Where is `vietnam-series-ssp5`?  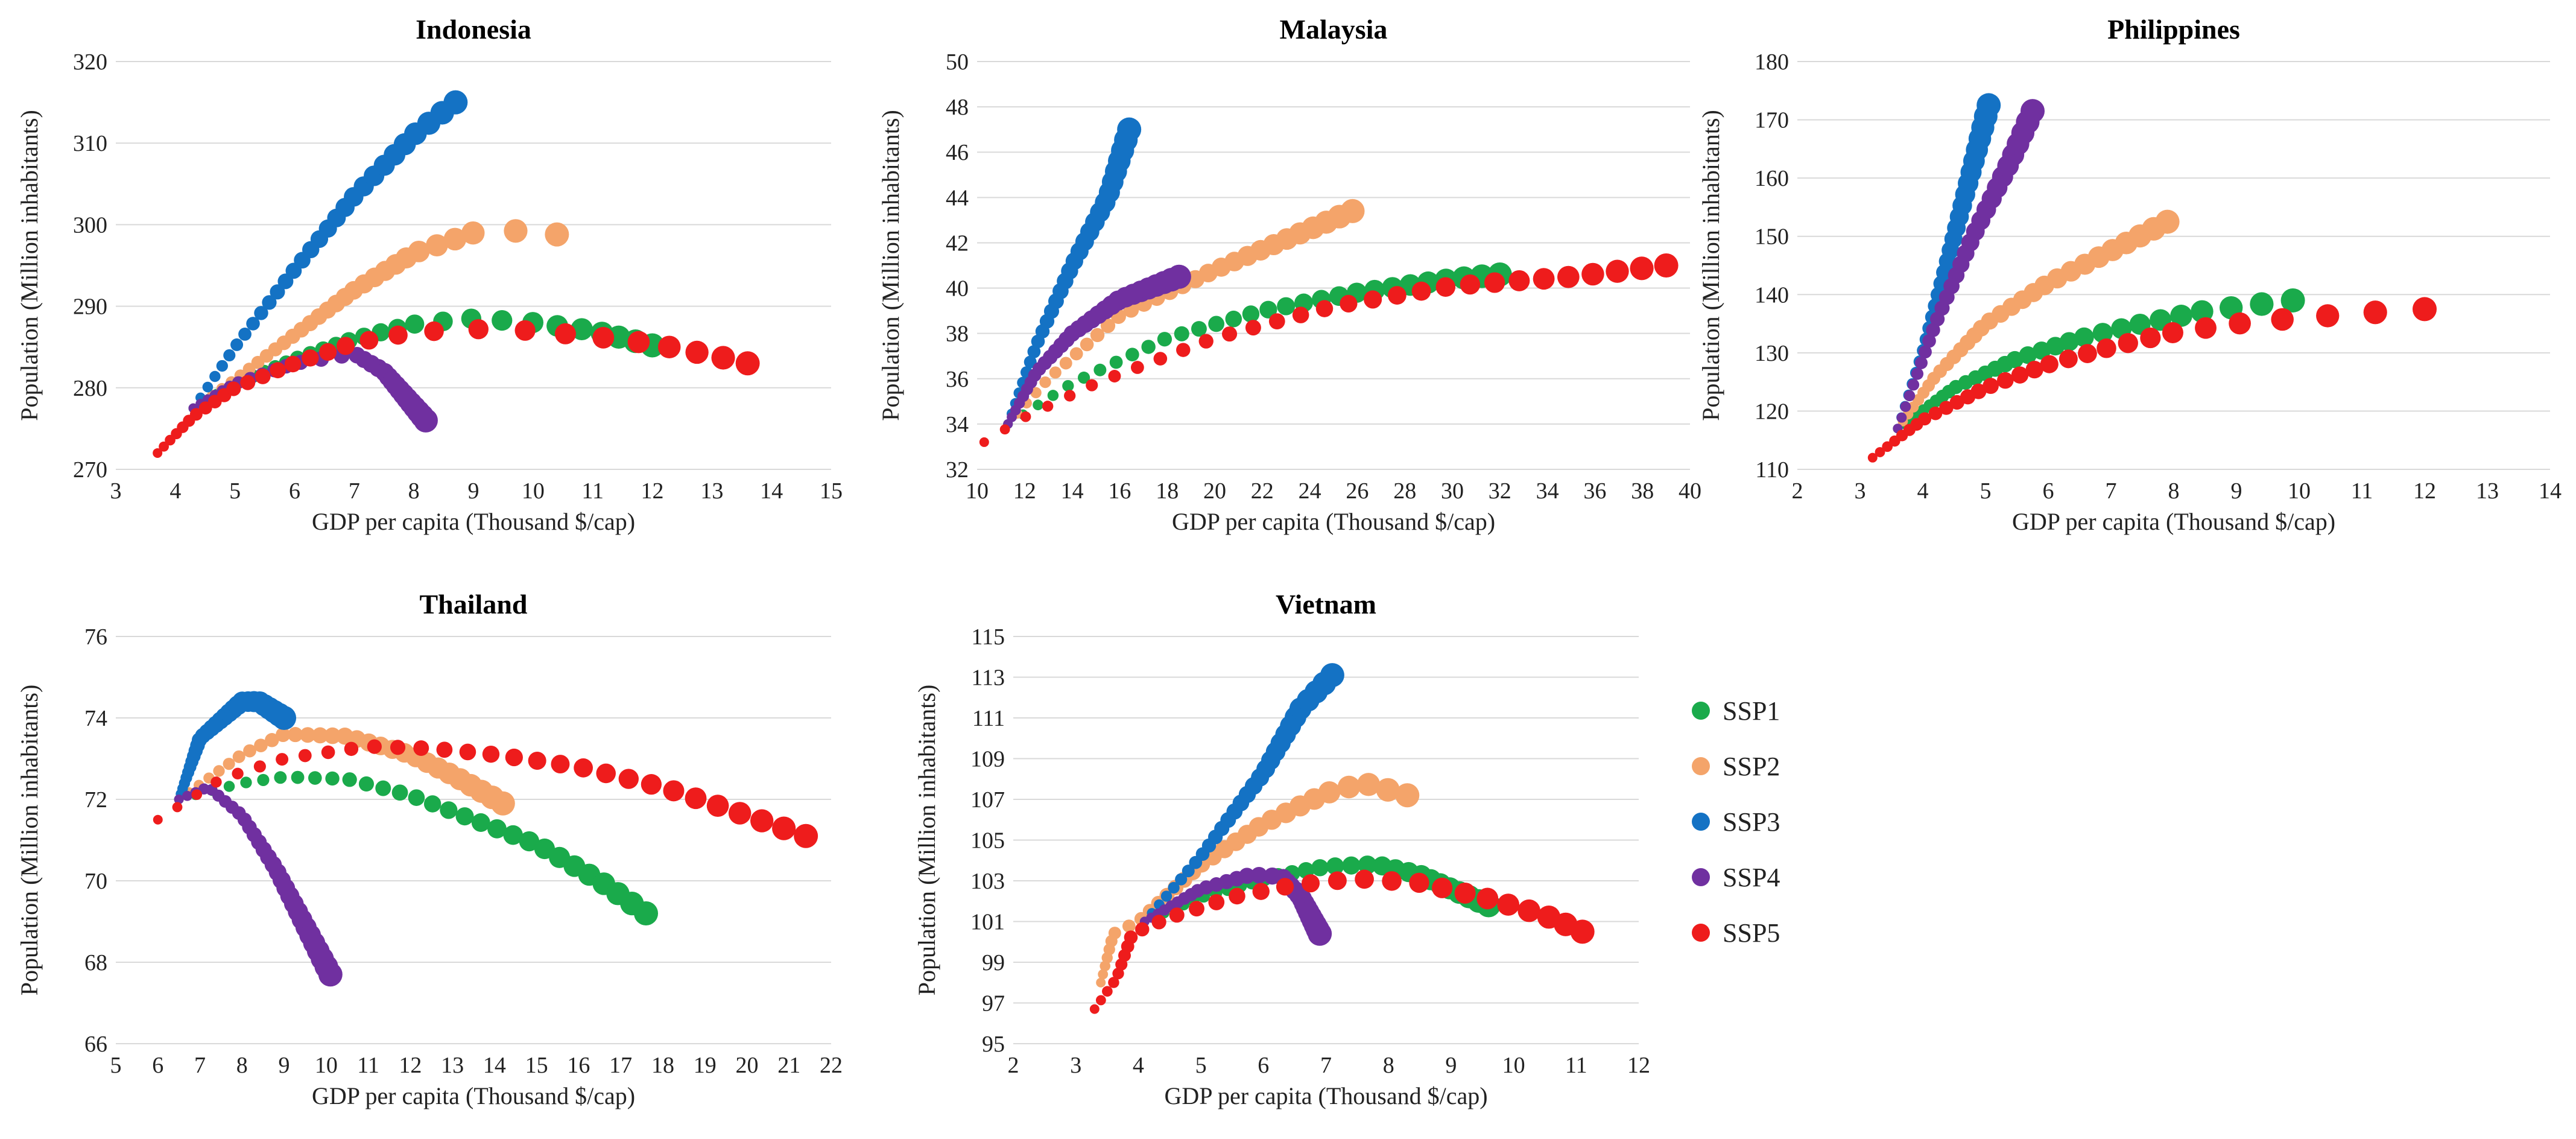 vietnam-series-ssp5 is located at coordinates (1342, 942).